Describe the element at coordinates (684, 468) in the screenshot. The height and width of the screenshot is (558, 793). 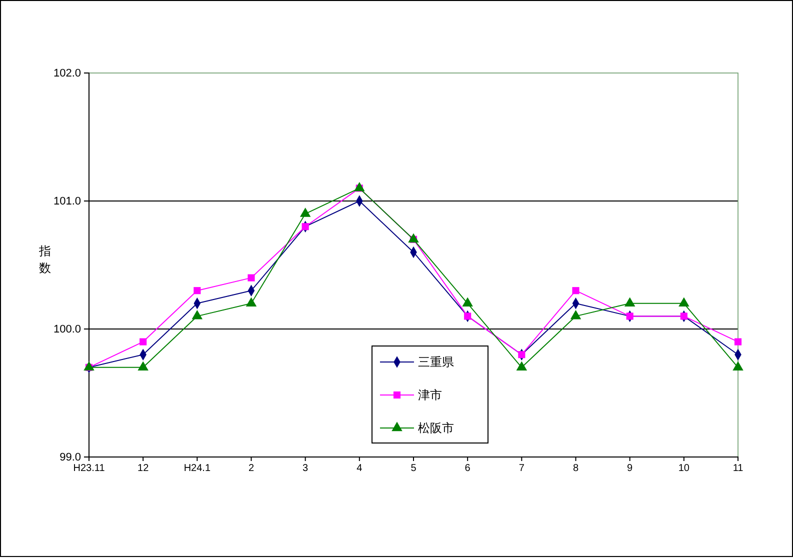
I see `x-tick-label: 10` at that location.